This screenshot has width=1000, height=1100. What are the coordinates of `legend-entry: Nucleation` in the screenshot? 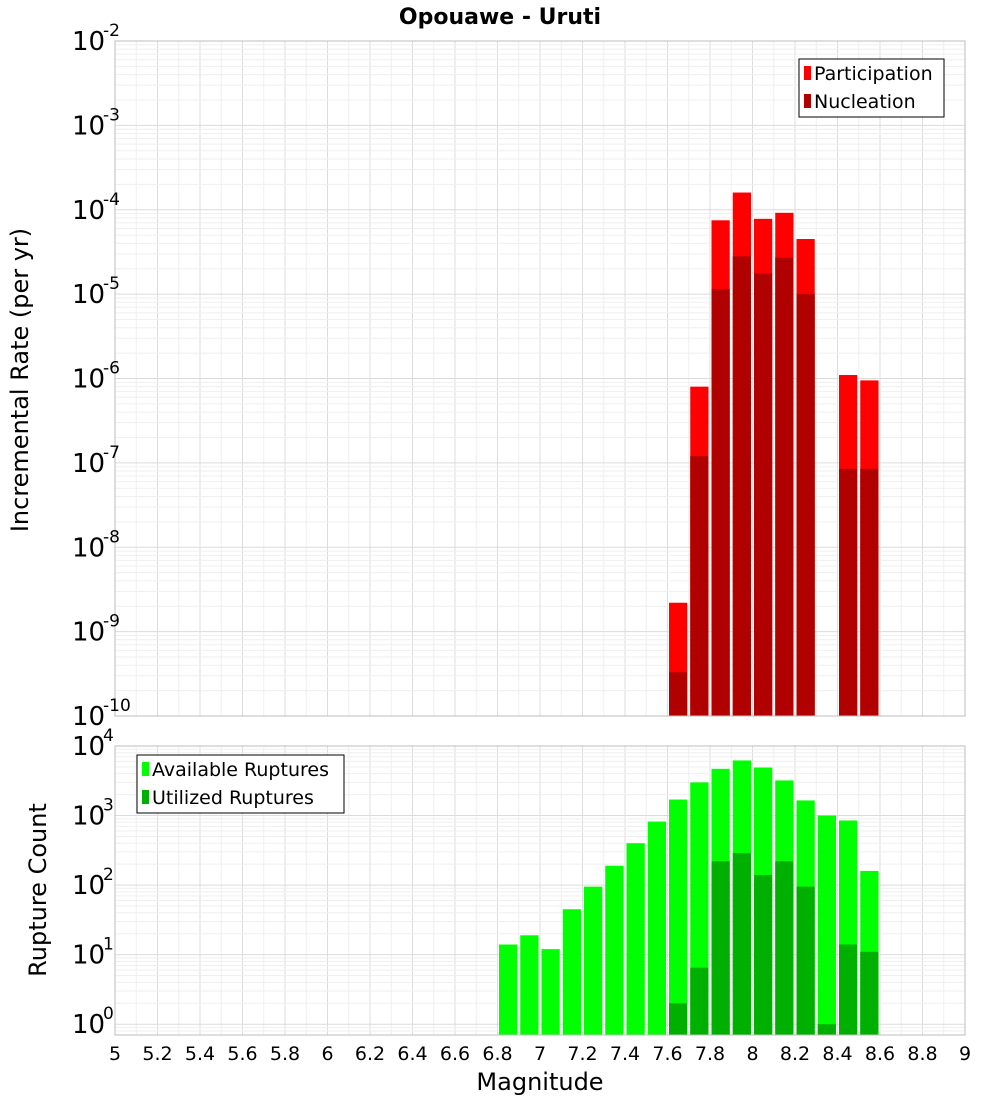 It's located at (865, 102).